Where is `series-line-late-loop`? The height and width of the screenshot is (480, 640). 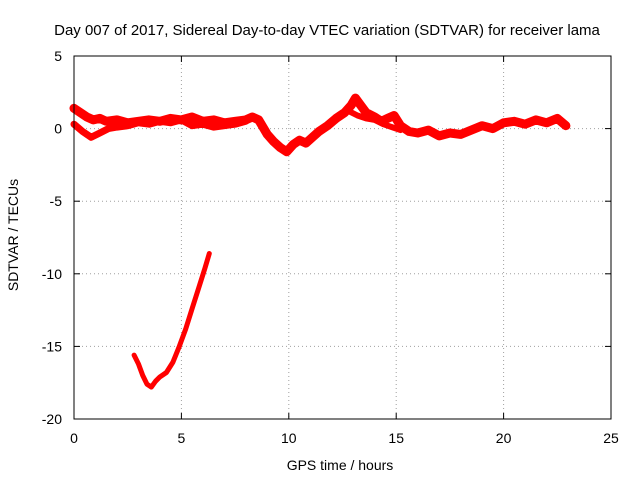 series-line-late-loop is located at coordinates (374, 121).